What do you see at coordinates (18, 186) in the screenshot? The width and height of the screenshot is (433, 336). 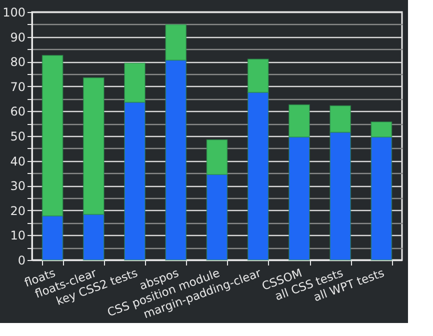 I see `y-tick-label: 30` at bounding box center [18, 186].